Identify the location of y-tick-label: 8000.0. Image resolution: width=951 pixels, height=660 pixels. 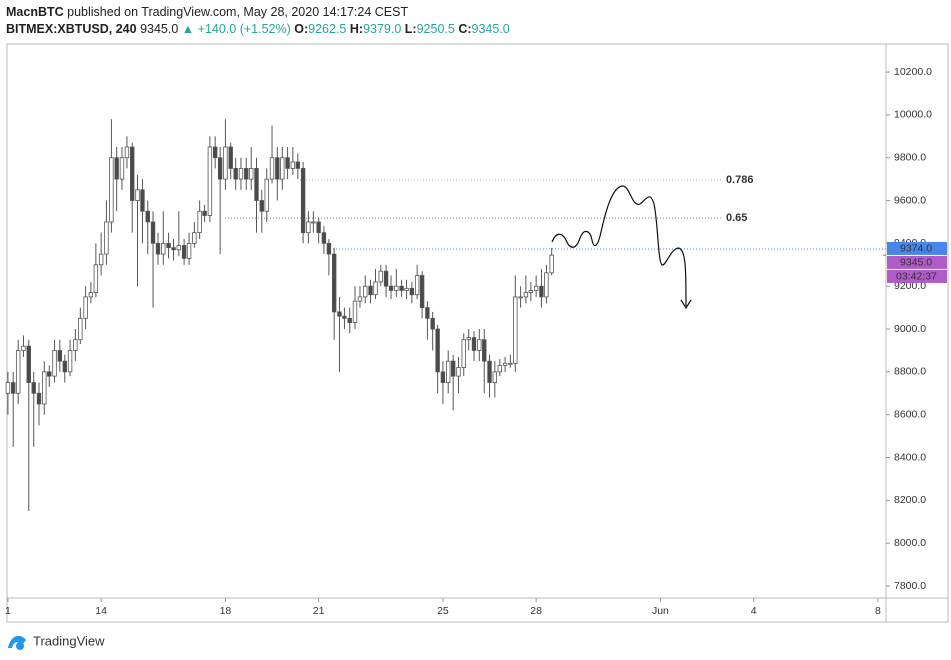
(910, 543).